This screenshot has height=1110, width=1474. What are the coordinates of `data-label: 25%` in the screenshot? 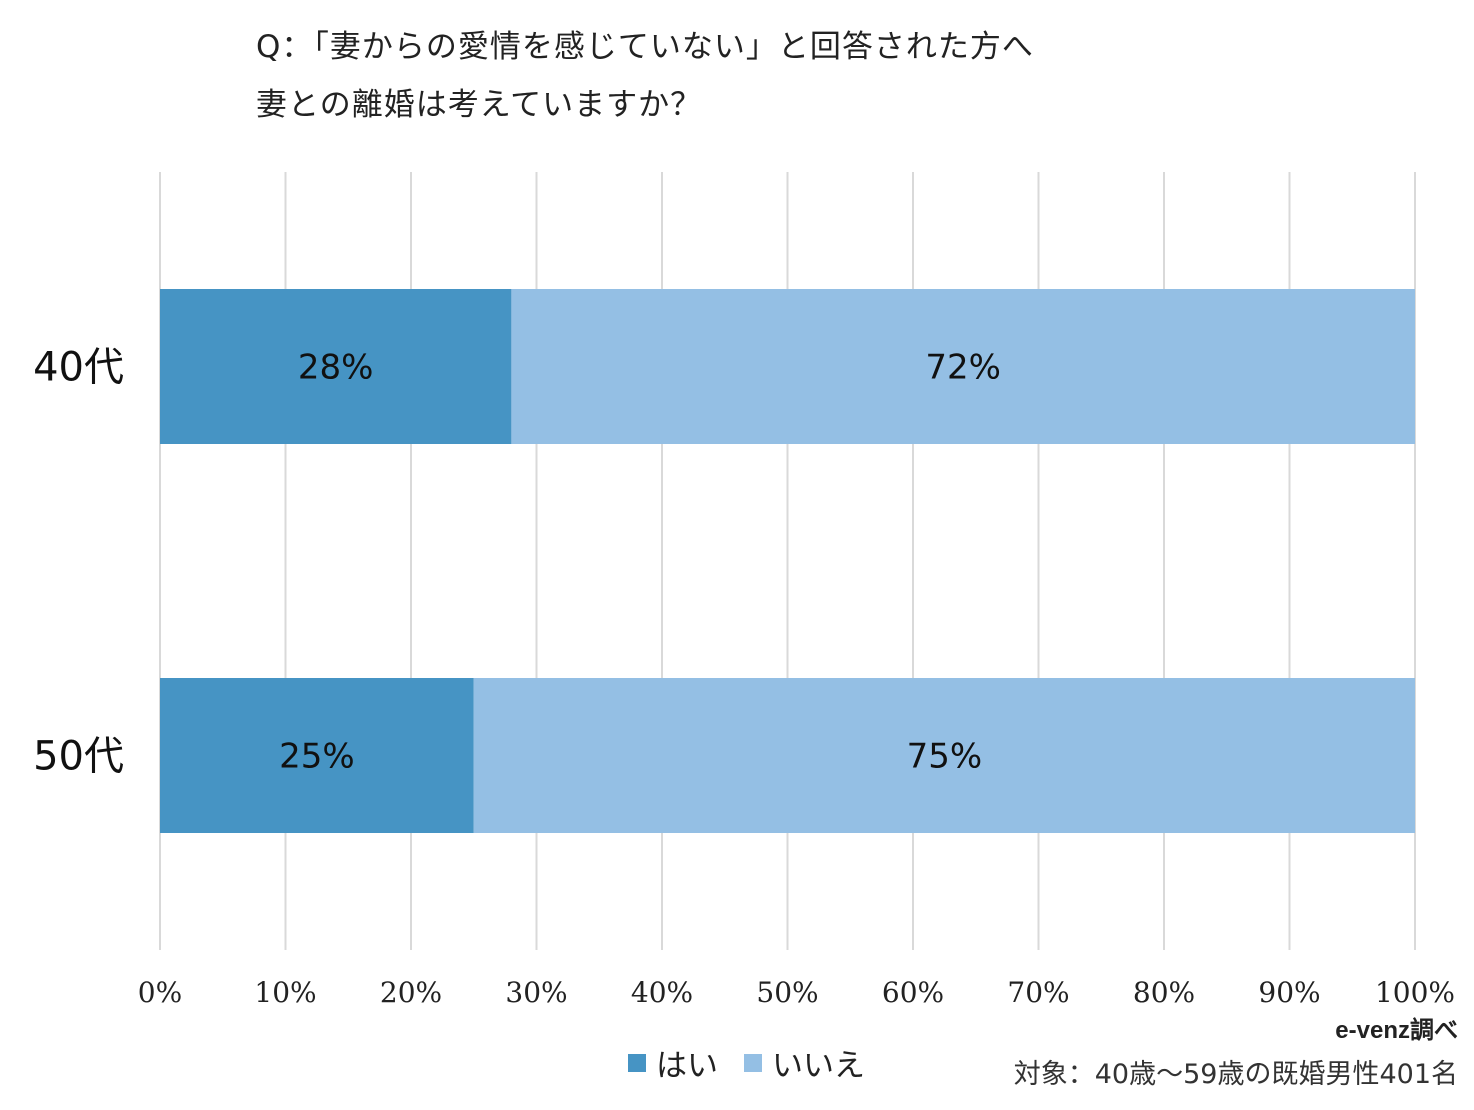 It's located at (317, 757).